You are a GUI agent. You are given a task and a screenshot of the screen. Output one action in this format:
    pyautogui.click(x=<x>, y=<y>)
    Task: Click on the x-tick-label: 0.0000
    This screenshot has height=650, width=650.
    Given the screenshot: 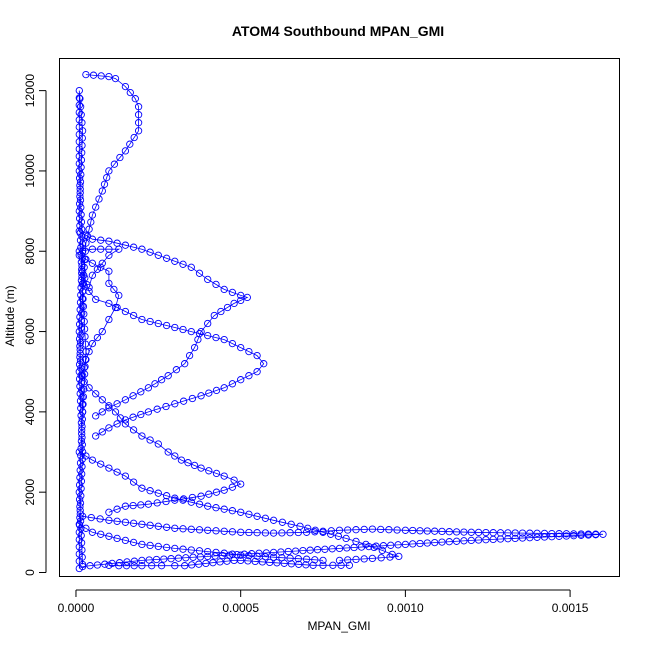 What is the action you would take?
    pyautogui.click(x=76, y=608)
    